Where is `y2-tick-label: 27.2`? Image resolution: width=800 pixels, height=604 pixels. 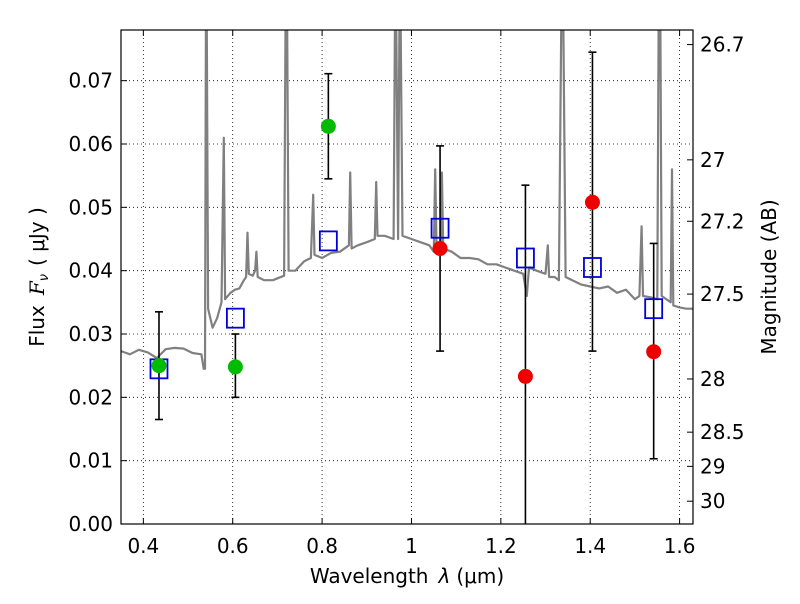
y2-tick-label: 27.2 is located at coordinates (722, 221).